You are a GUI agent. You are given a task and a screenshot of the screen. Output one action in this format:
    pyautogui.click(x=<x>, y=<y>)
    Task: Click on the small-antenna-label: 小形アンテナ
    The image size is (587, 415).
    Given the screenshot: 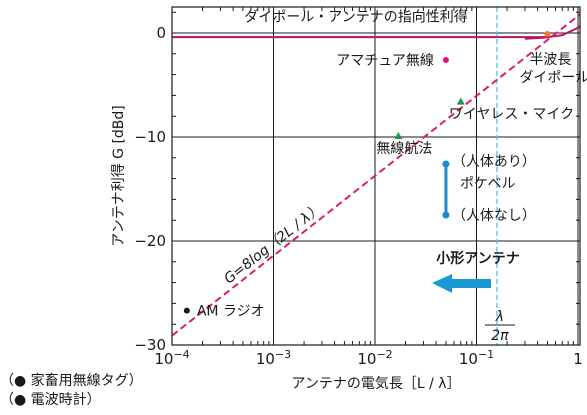 What is the action you would take?
    pyautogui.click(x=477, y=258)
    